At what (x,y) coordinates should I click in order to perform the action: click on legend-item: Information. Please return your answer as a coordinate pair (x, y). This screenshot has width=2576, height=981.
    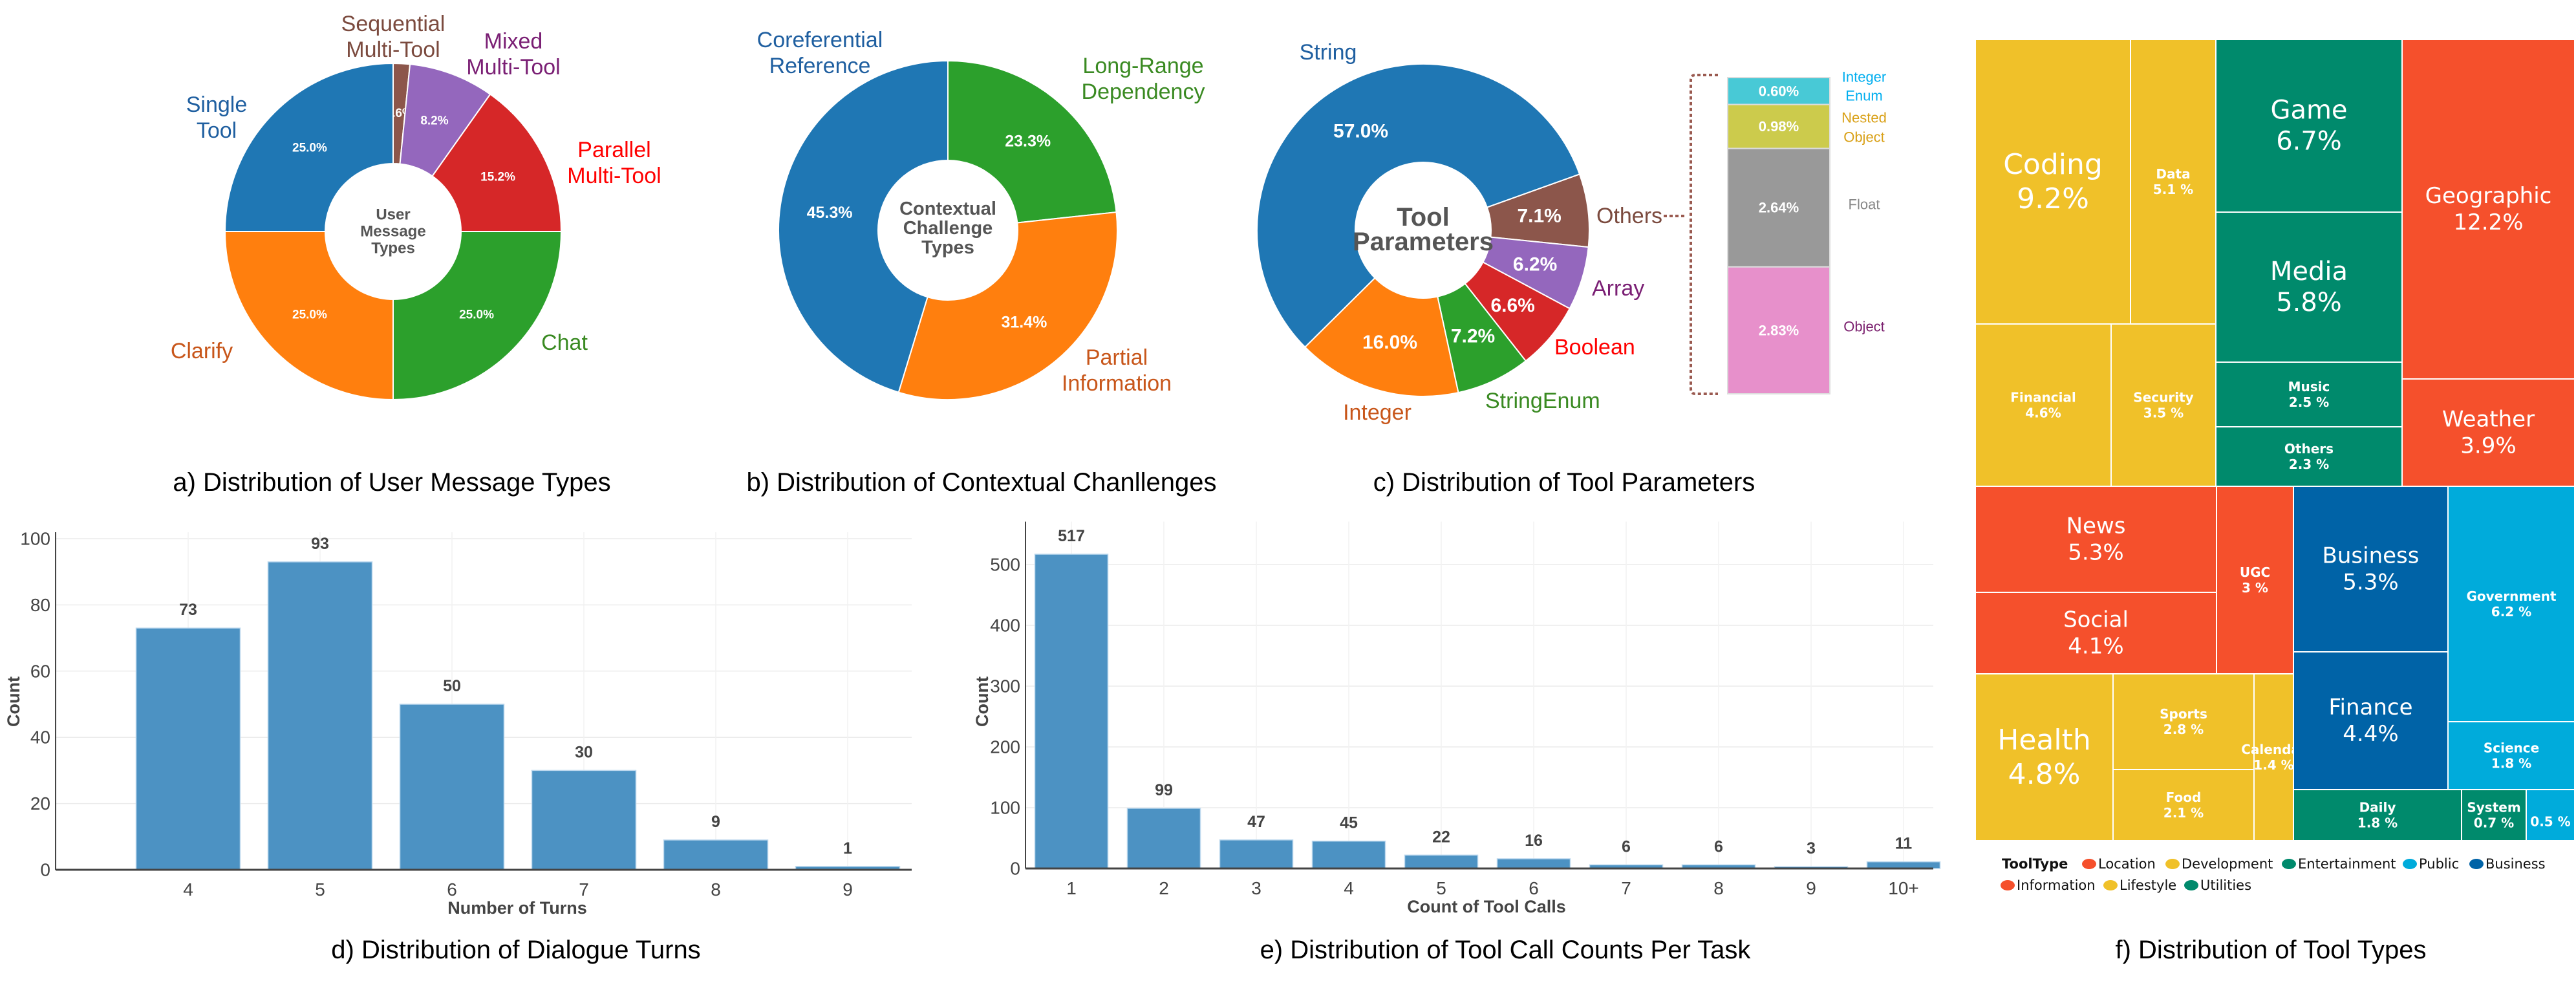
    Looking at the image, I should click on (2048, 886).